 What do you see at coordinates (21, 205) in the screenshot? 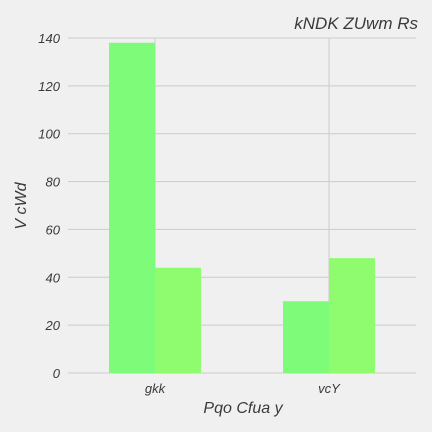
I see `y-axis-title: V cWd` at bounding box center [21, 205].